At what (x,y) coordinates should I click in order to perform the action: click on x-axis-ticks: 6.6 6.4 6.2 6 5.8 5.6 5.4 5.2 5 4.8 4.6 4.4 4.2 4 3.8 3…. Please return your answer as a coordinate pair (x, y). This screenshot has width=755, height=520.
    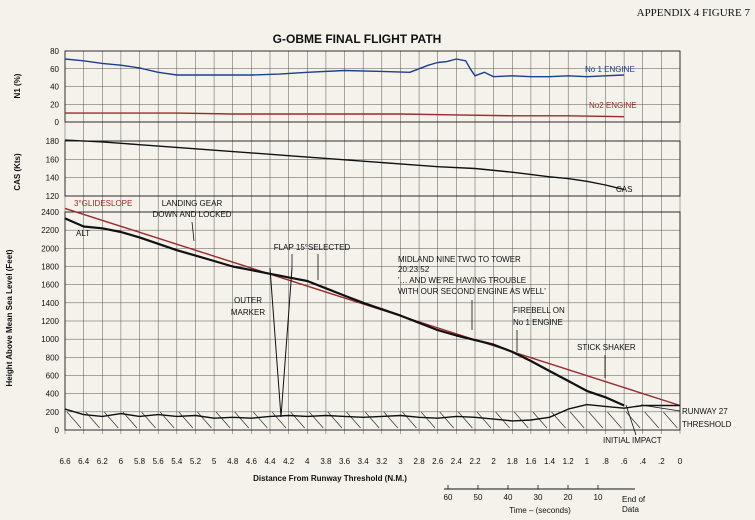
    Looking at the image, I should click on (370, 461).